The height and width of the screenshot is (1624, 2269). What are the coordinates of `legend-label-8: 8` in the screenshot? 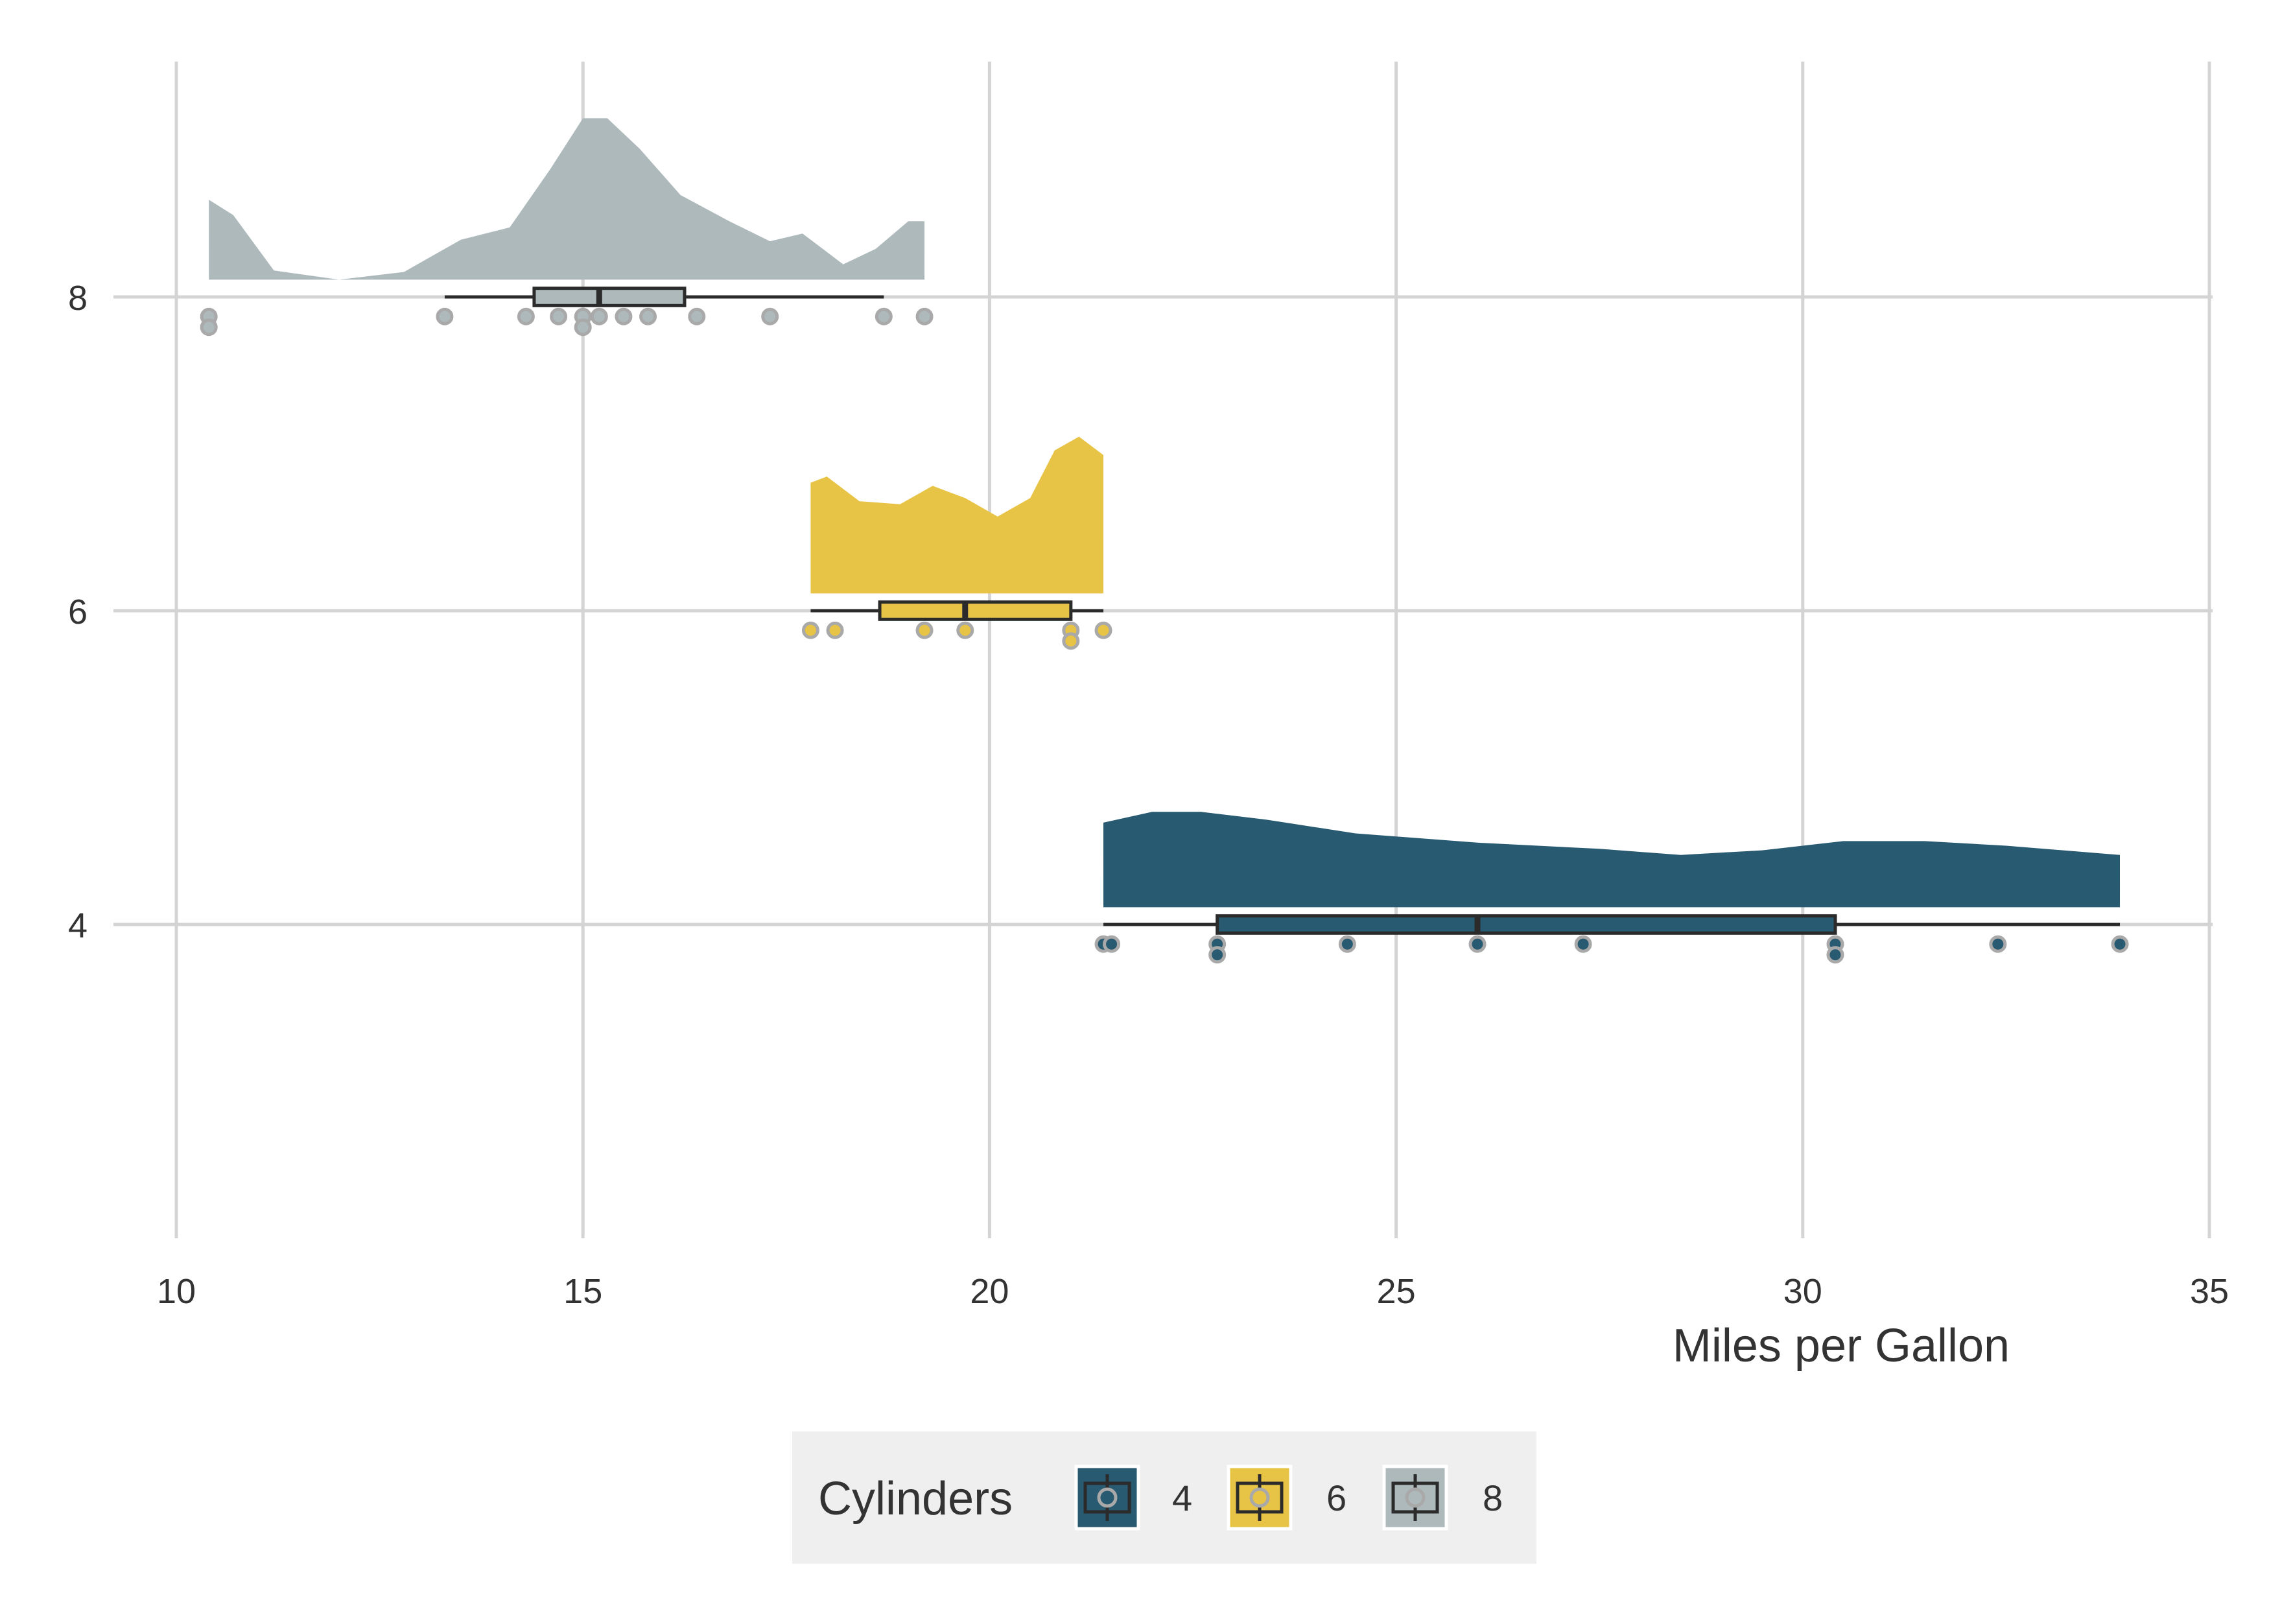 It's located at (1493, 1498).